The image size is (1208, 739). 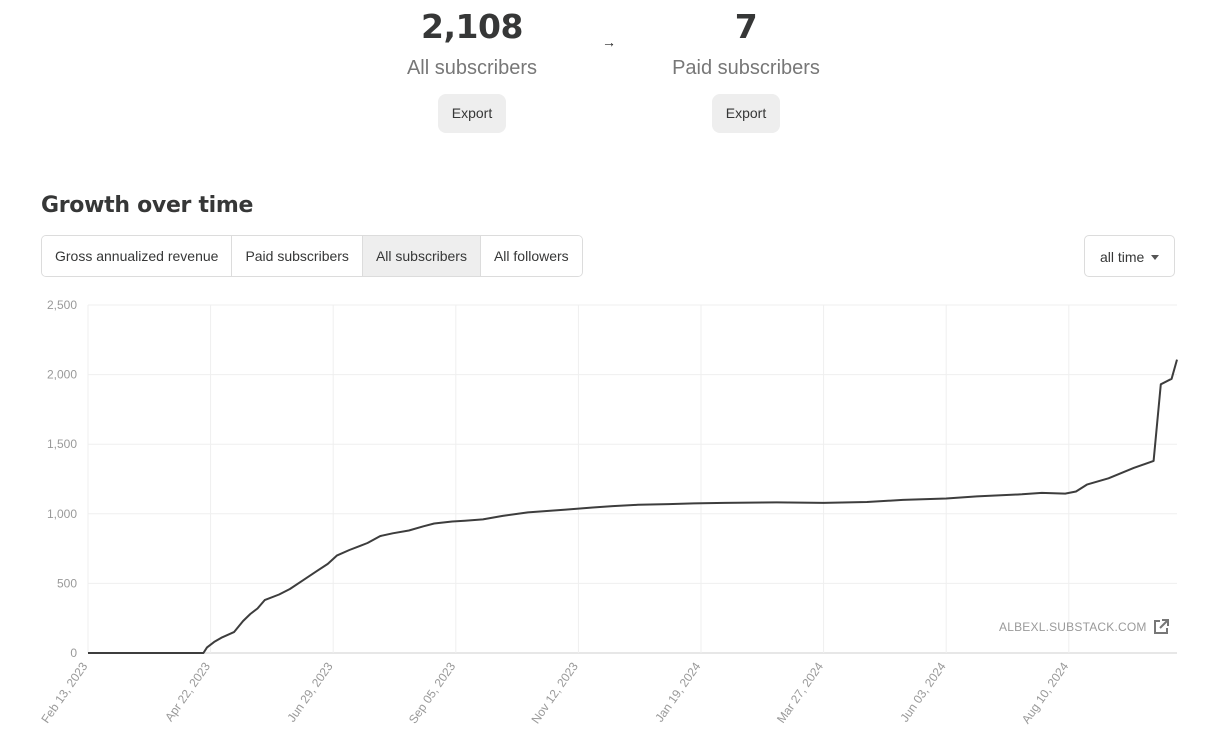 I want to click on substack-domain-text: ALBEXL.SUBSTACK.COM, so click(x=1073, y=627).